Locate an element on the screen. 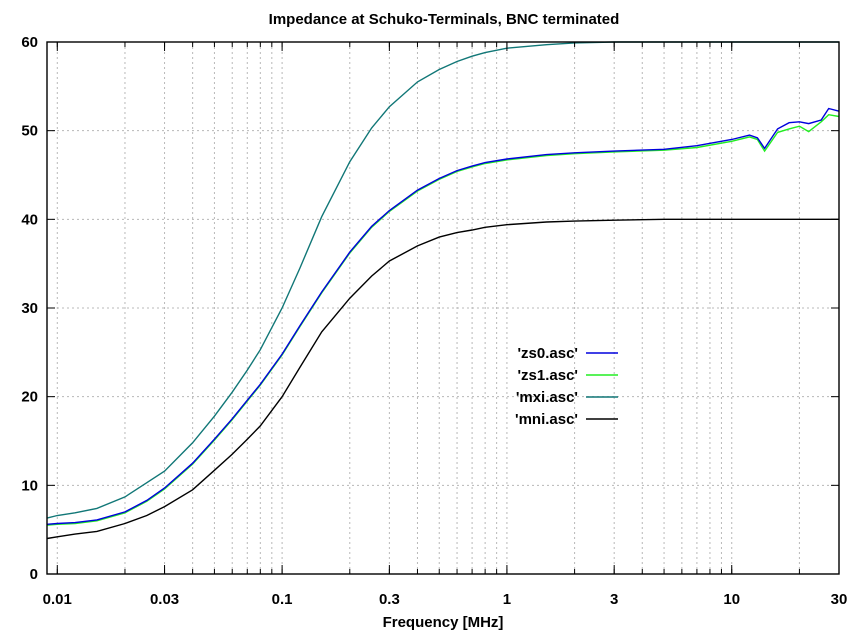 The image size is (854, 642). x-tick-label: 10 is located at coordinates (731, 599).